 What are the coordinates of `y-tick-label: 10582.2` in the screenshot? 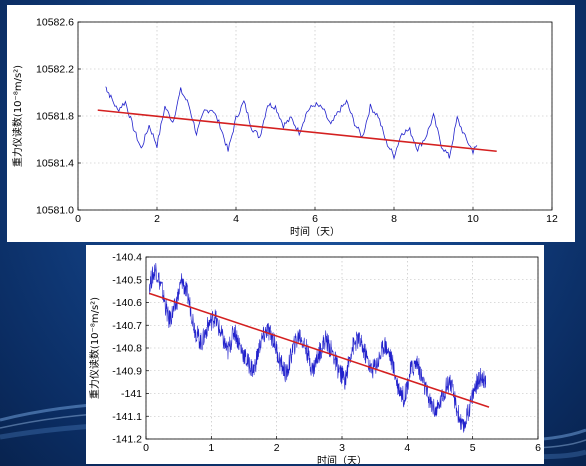 It's located at (55, 70).